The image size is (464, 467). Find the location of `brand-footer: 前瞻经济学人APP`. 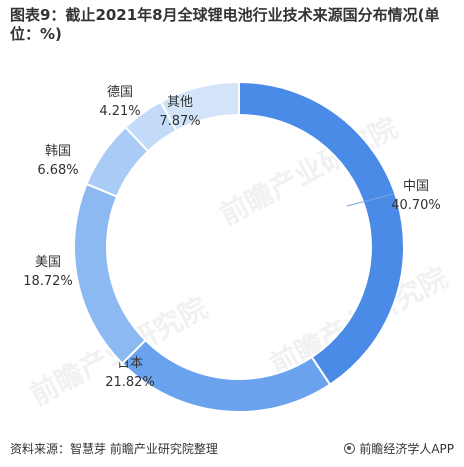

brand-footer: 前瞻经济学人APP is located at coordinates (399, 448).